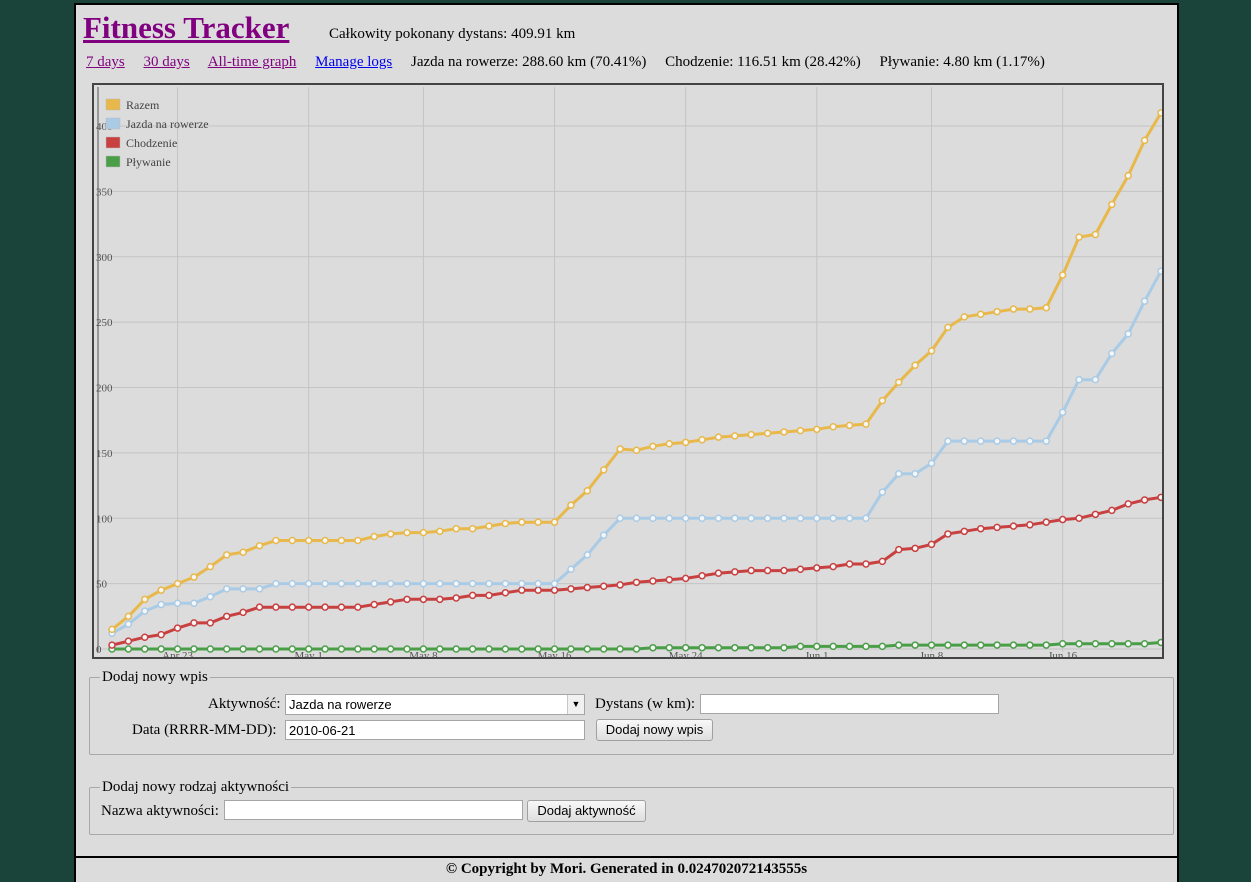 The width and height of the screenshot is (1251, 882). What do you see at coordinates (631, 712) in the screenshot?
I see `add-entry-form: Dodaj nowy wpis` at bounding box center [631, 712].